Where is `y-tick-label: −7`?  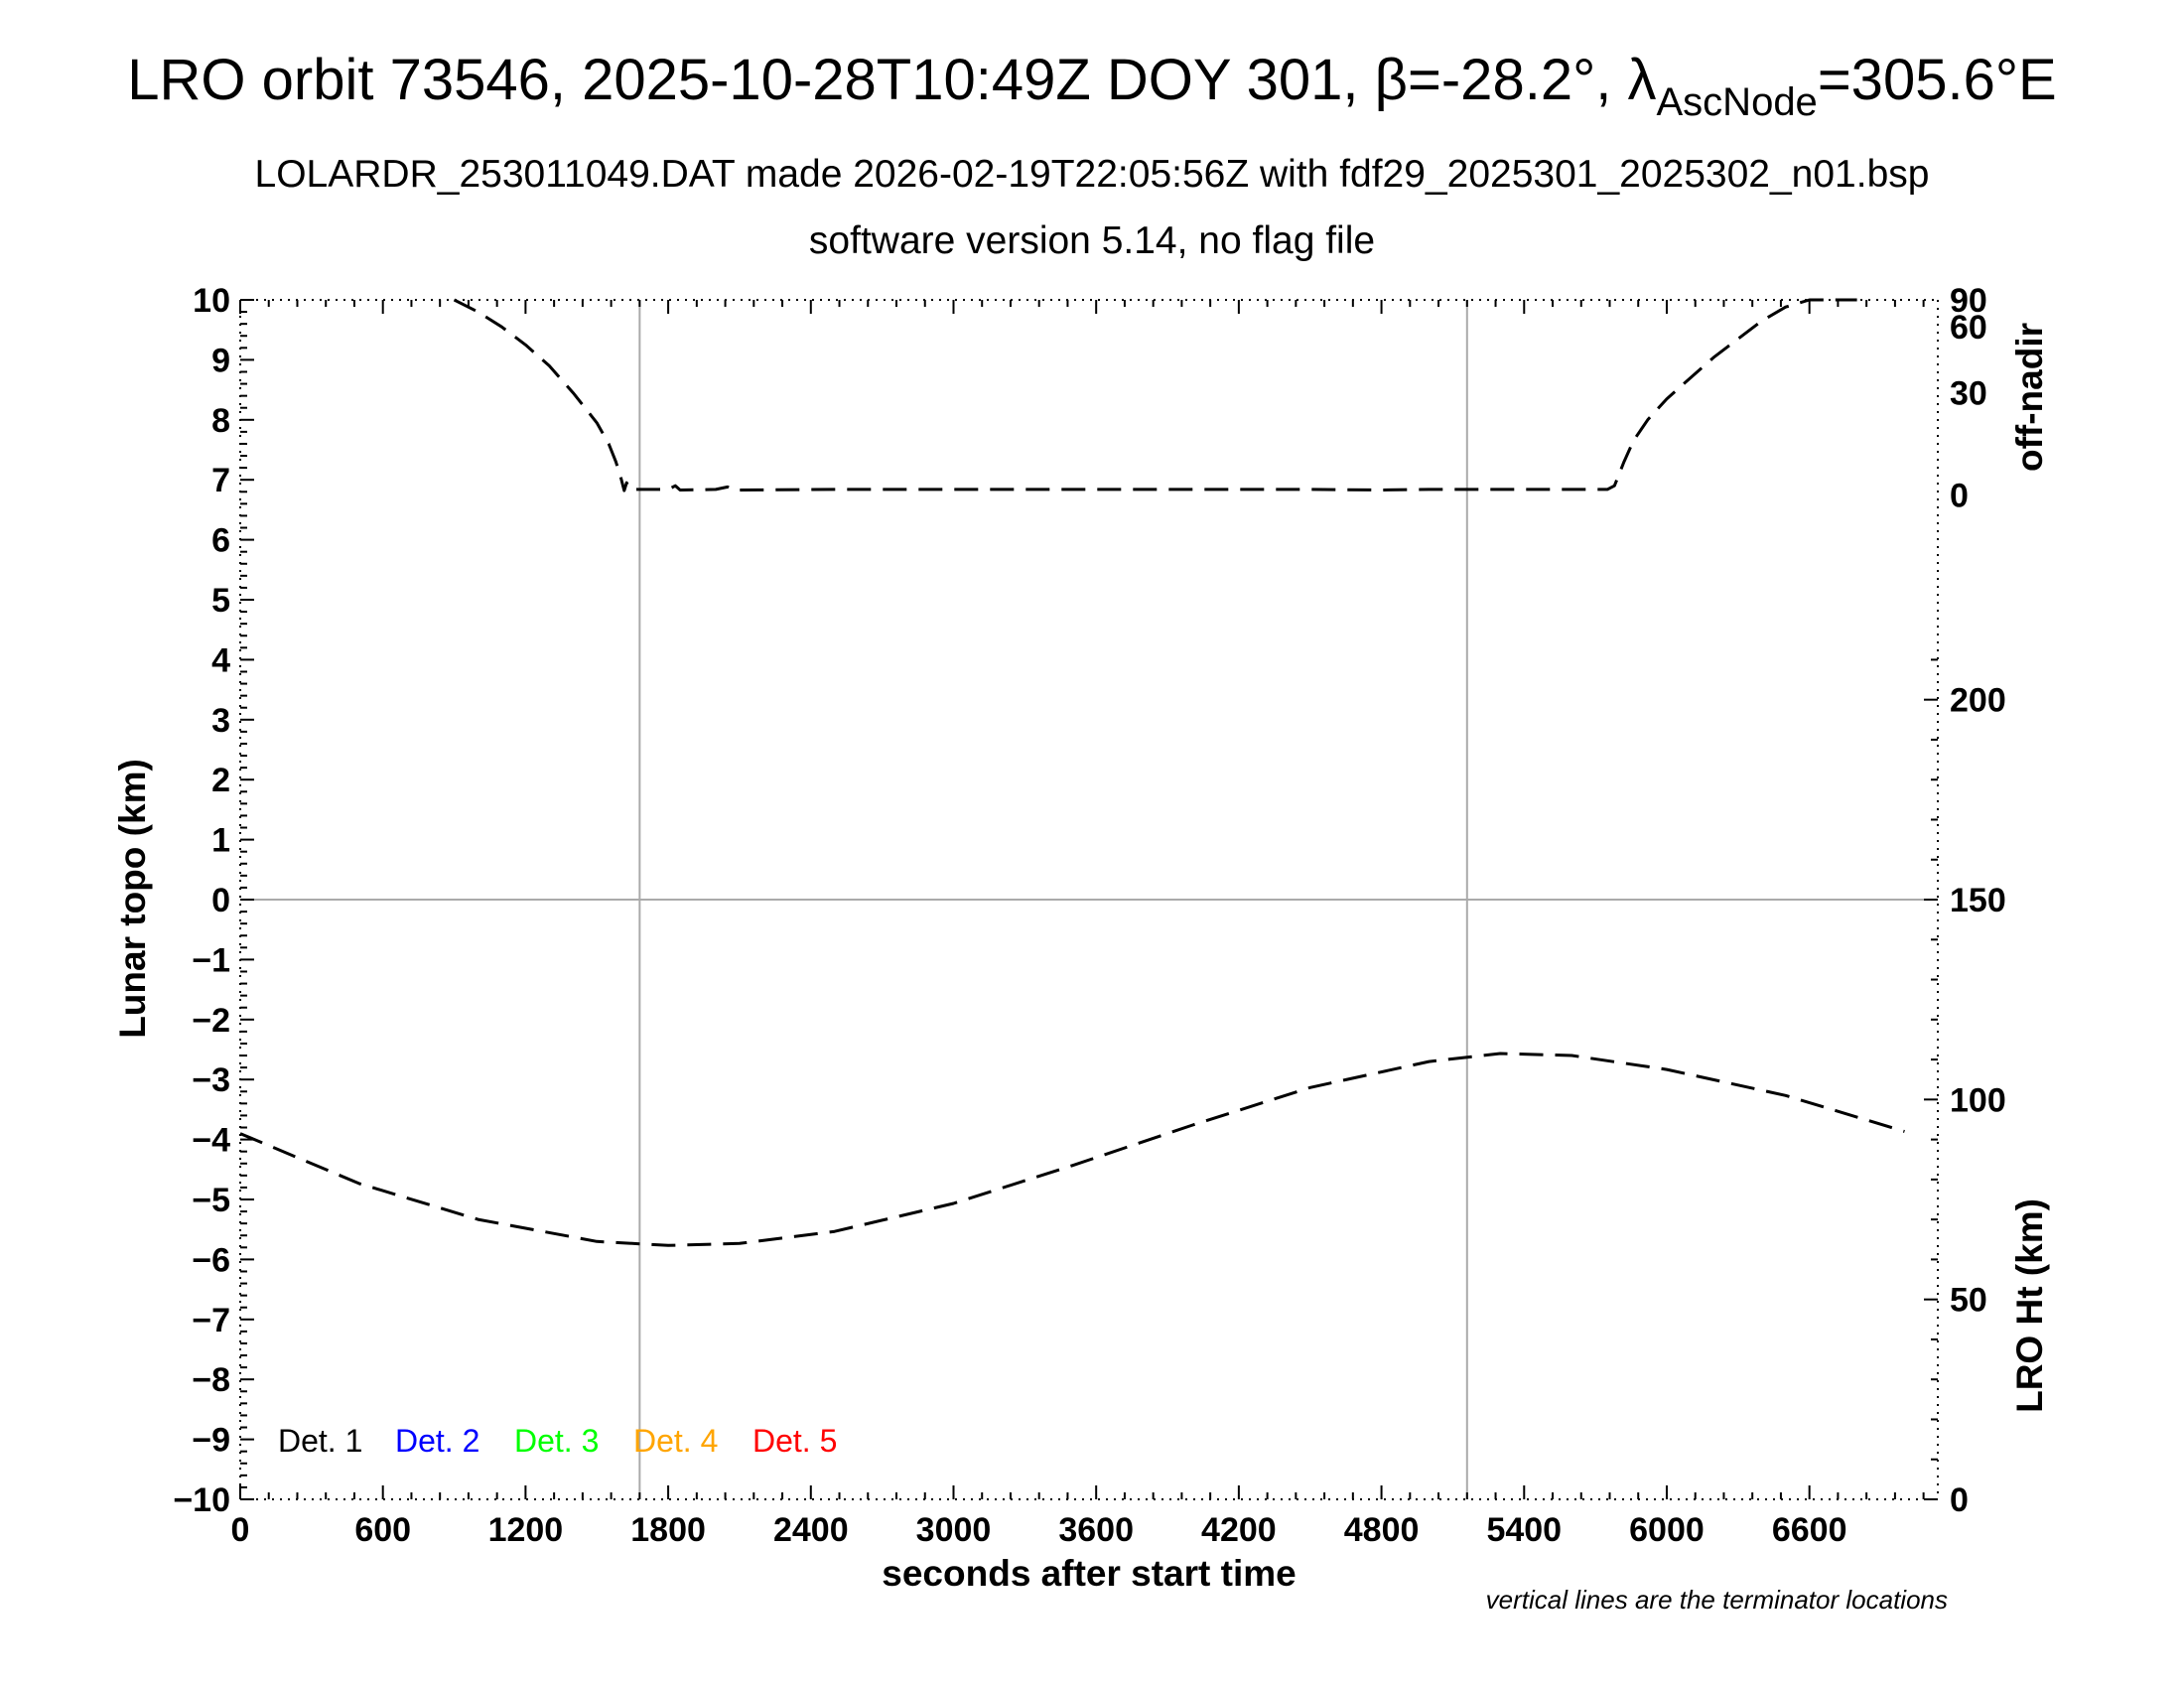
y-tick-label: −7 is located at coordinates (211, 1320).